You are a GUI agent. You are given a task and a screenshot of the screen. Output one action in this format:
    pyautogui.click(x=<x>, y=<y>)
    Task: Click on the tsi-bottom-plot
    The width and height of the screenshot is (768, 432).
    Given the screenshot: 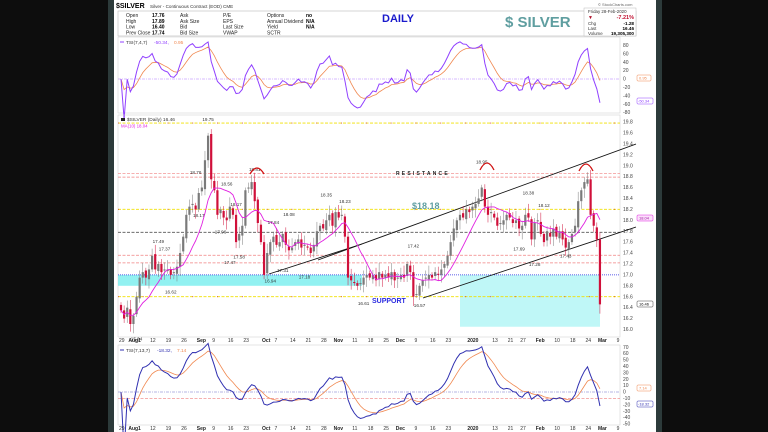 What is the action you would take?
    pyautogui.click(x=369, y=387)
    